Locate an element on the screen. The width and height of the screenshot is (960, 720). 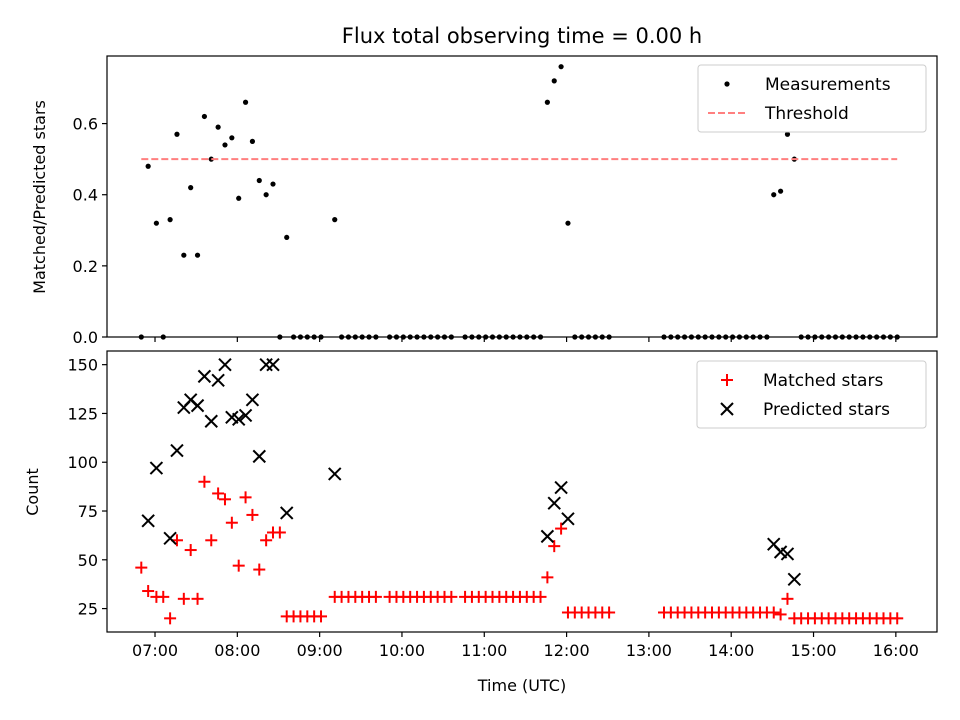
top-chart-title: Flux total observing time = 0.00 h is located at coordinates (522, 36).